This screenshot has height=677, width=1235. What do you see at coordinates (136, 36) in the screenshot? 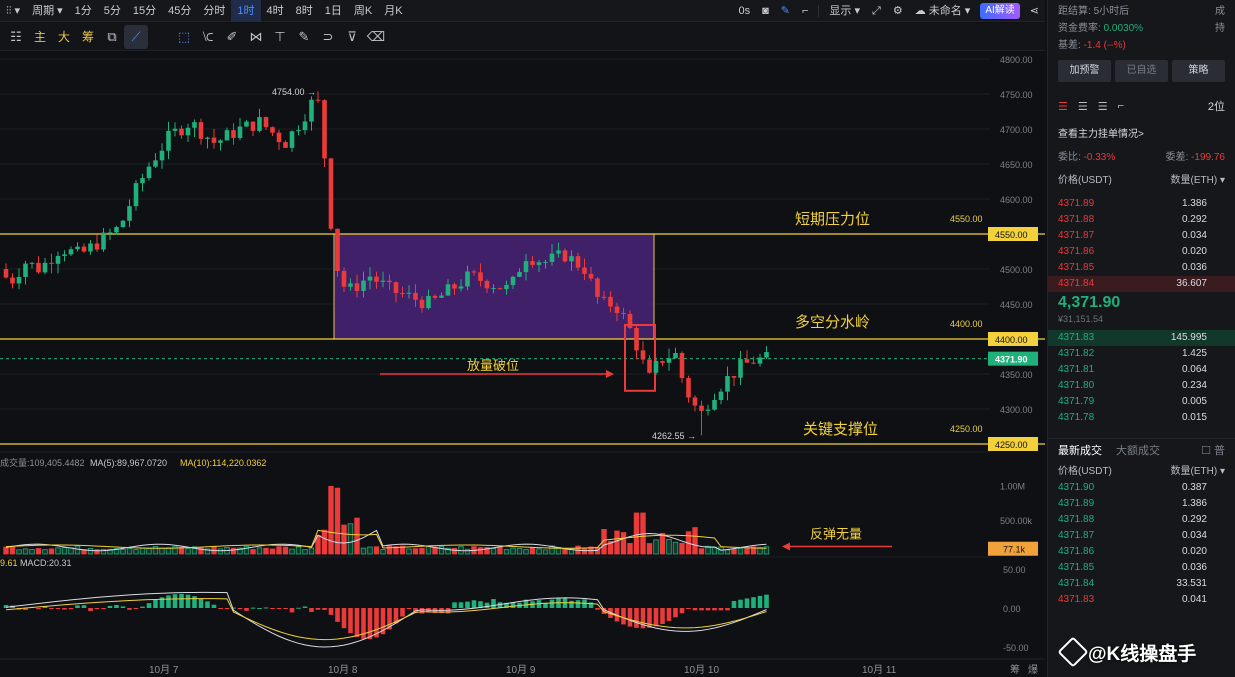
I see `trendline-icon: ⟋` at bounding box center [136, 36].